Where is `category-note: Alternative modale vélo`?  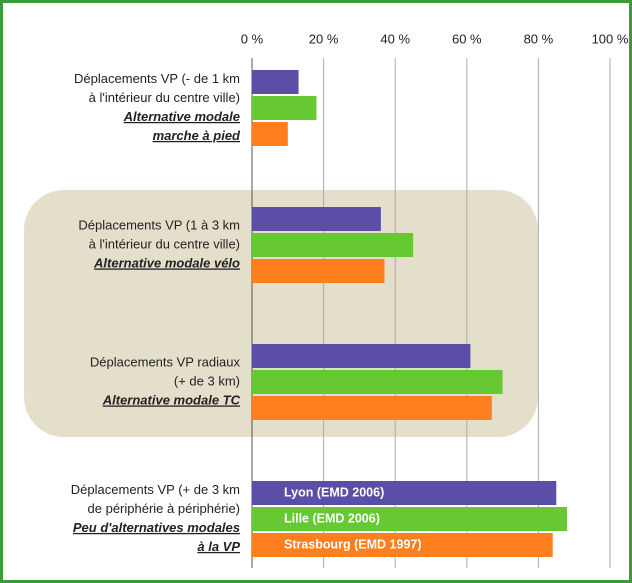 category-note: Alternative modale vélo is located at coordinates (166, 262).